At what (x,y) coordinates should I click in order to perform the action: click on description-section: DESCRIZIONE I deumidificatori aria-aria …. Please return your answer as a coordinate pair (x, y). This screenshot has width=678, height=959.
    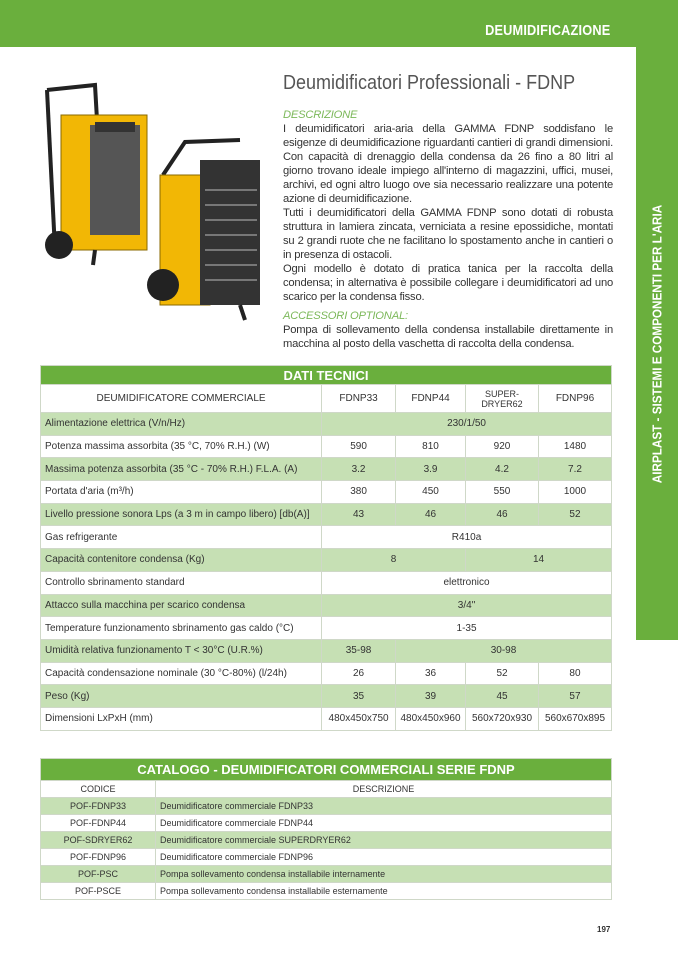
    Looking at the image, I should click on (448, 206).